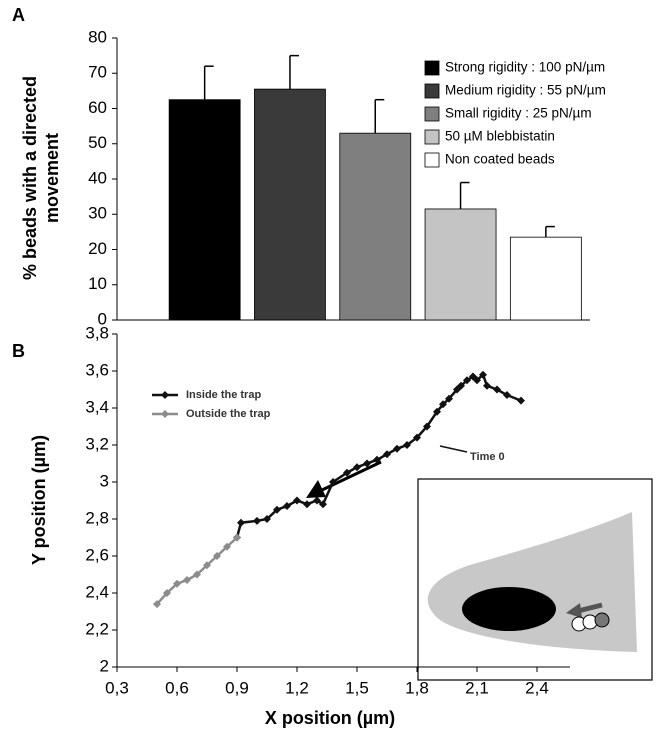  I want to click on y-axis-title: Y position (µm), so click(39, 500).